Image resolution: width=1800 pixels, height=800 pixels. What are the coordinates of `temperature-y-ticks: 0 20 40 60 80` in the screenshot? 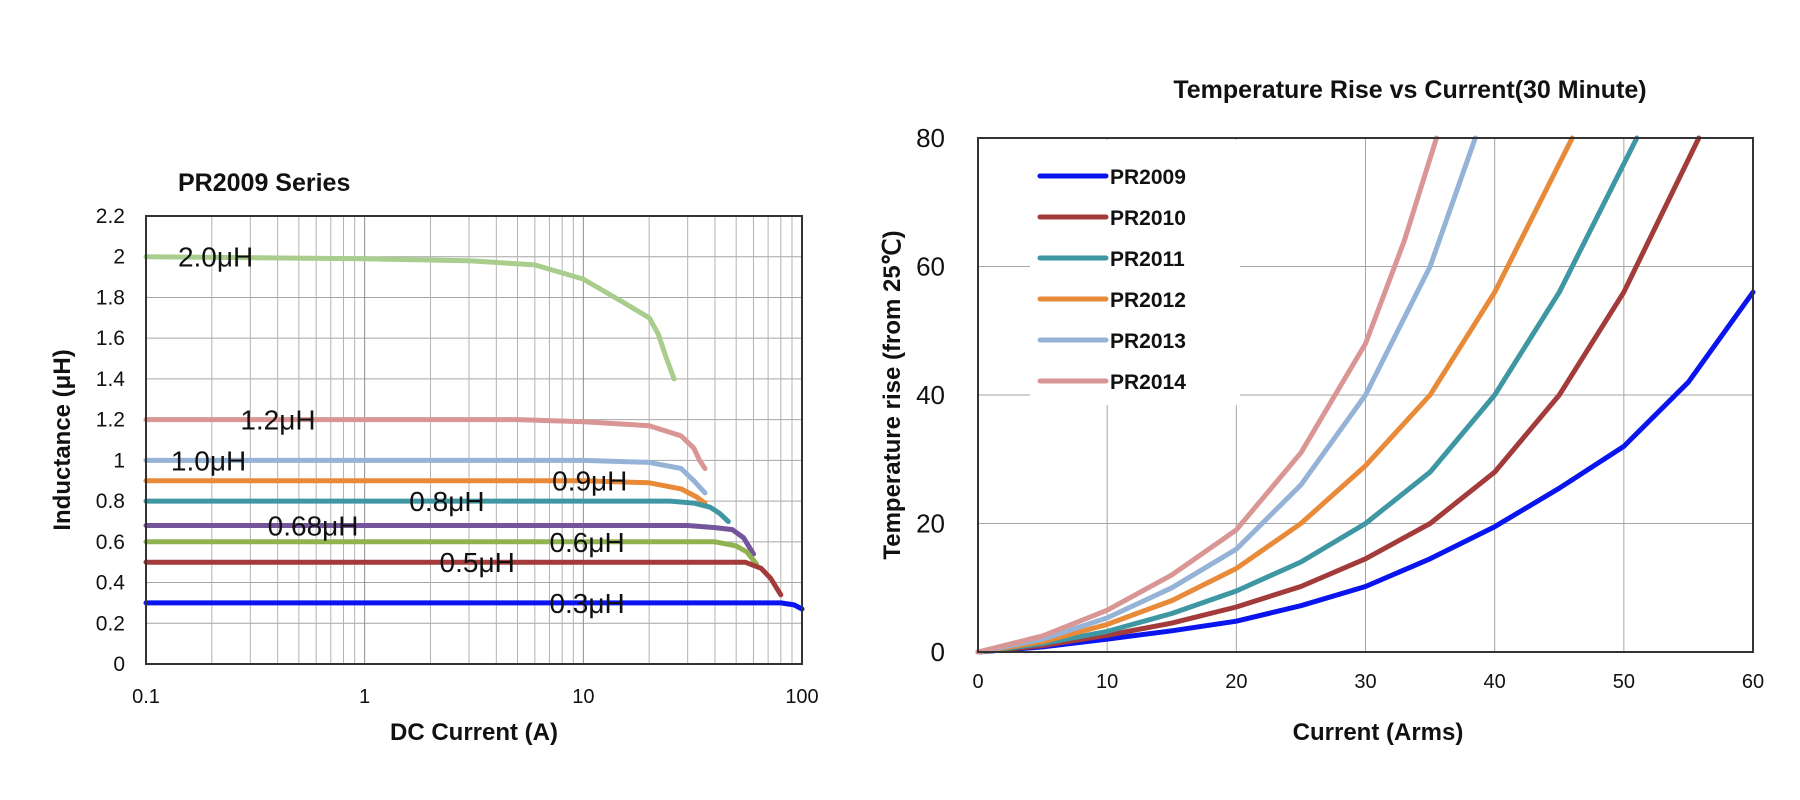 It's located at (930, 395).